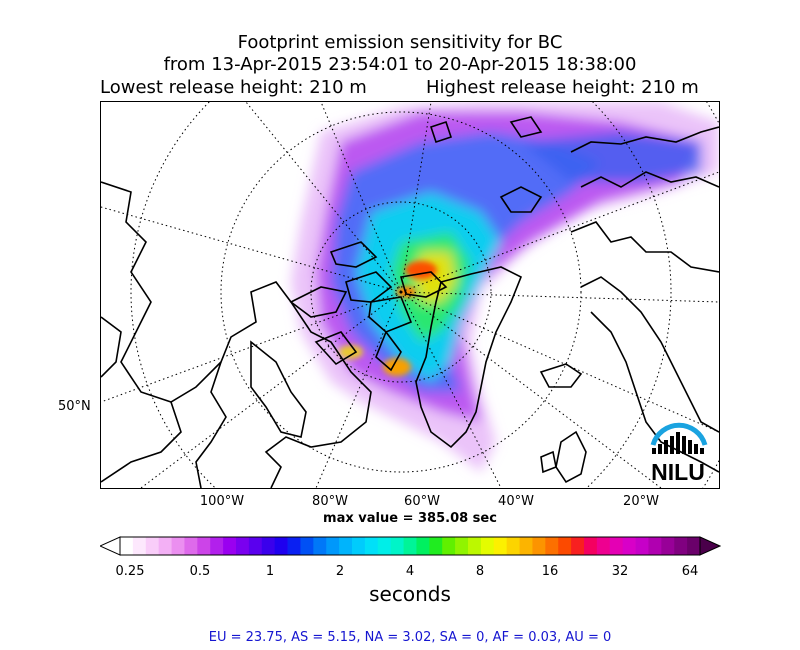 This screenshot has height=650, width=800. I want to click on colorbar-frame, so click(410, 546).